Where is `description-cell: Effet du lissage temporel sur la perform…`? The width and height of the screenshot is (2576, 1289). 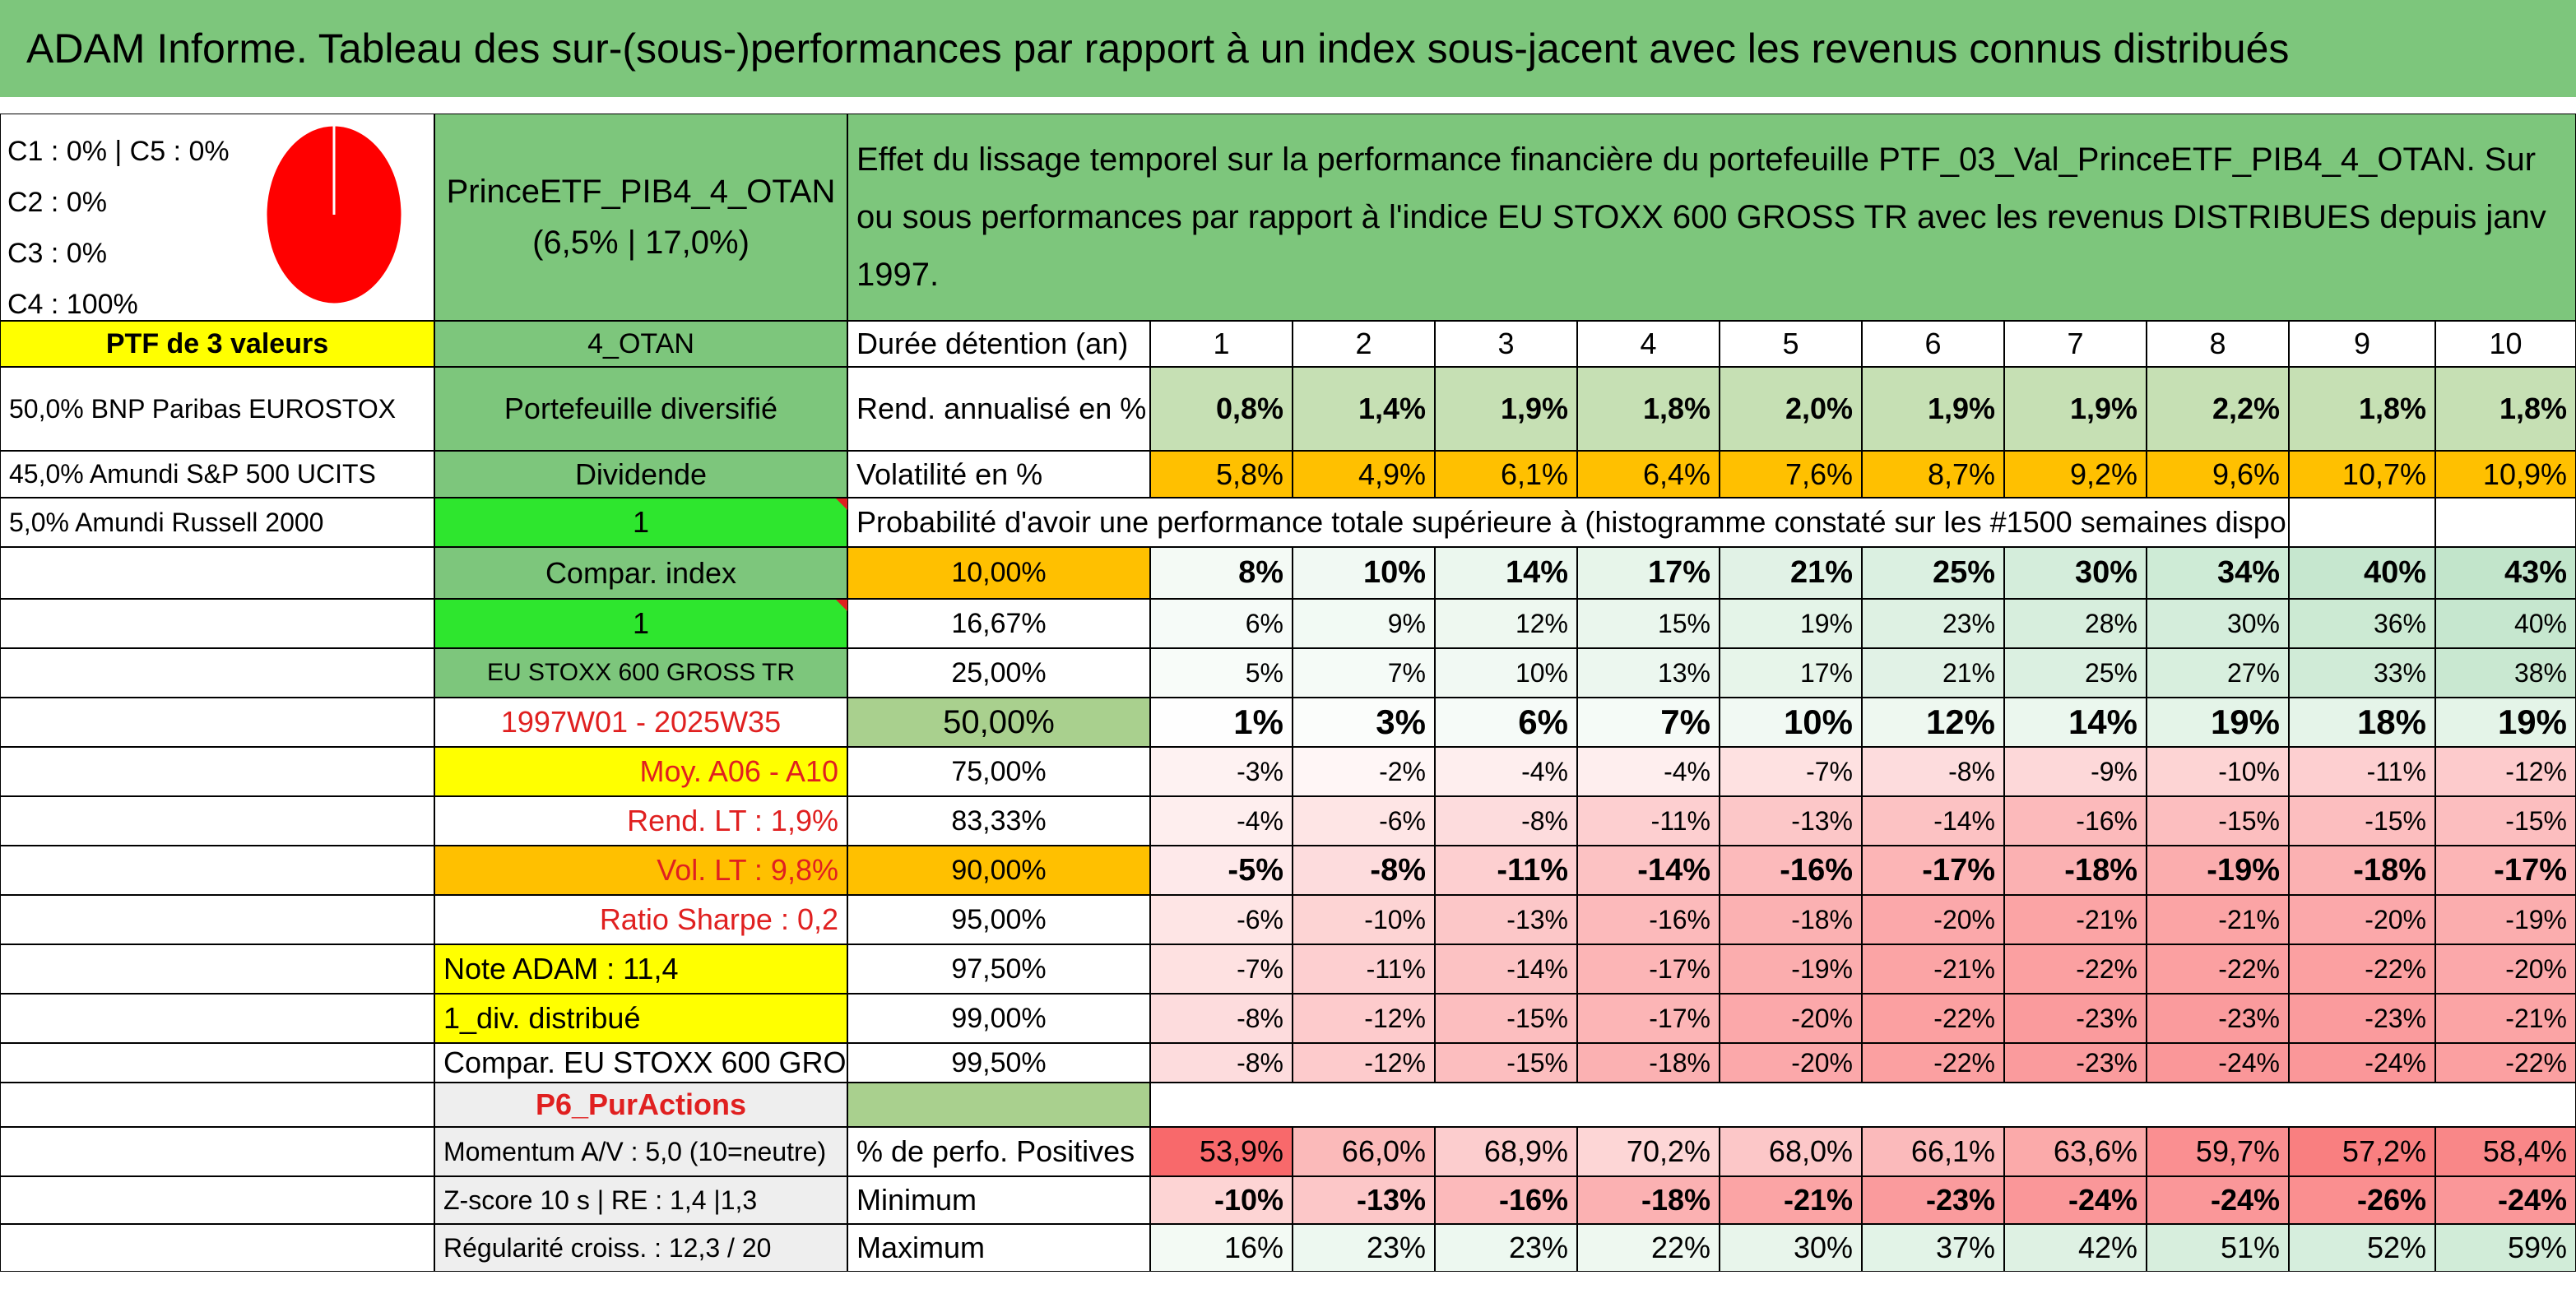 description-cell: Effet du lissage temporel sur la perform… is located at coordinates (1711, 217).